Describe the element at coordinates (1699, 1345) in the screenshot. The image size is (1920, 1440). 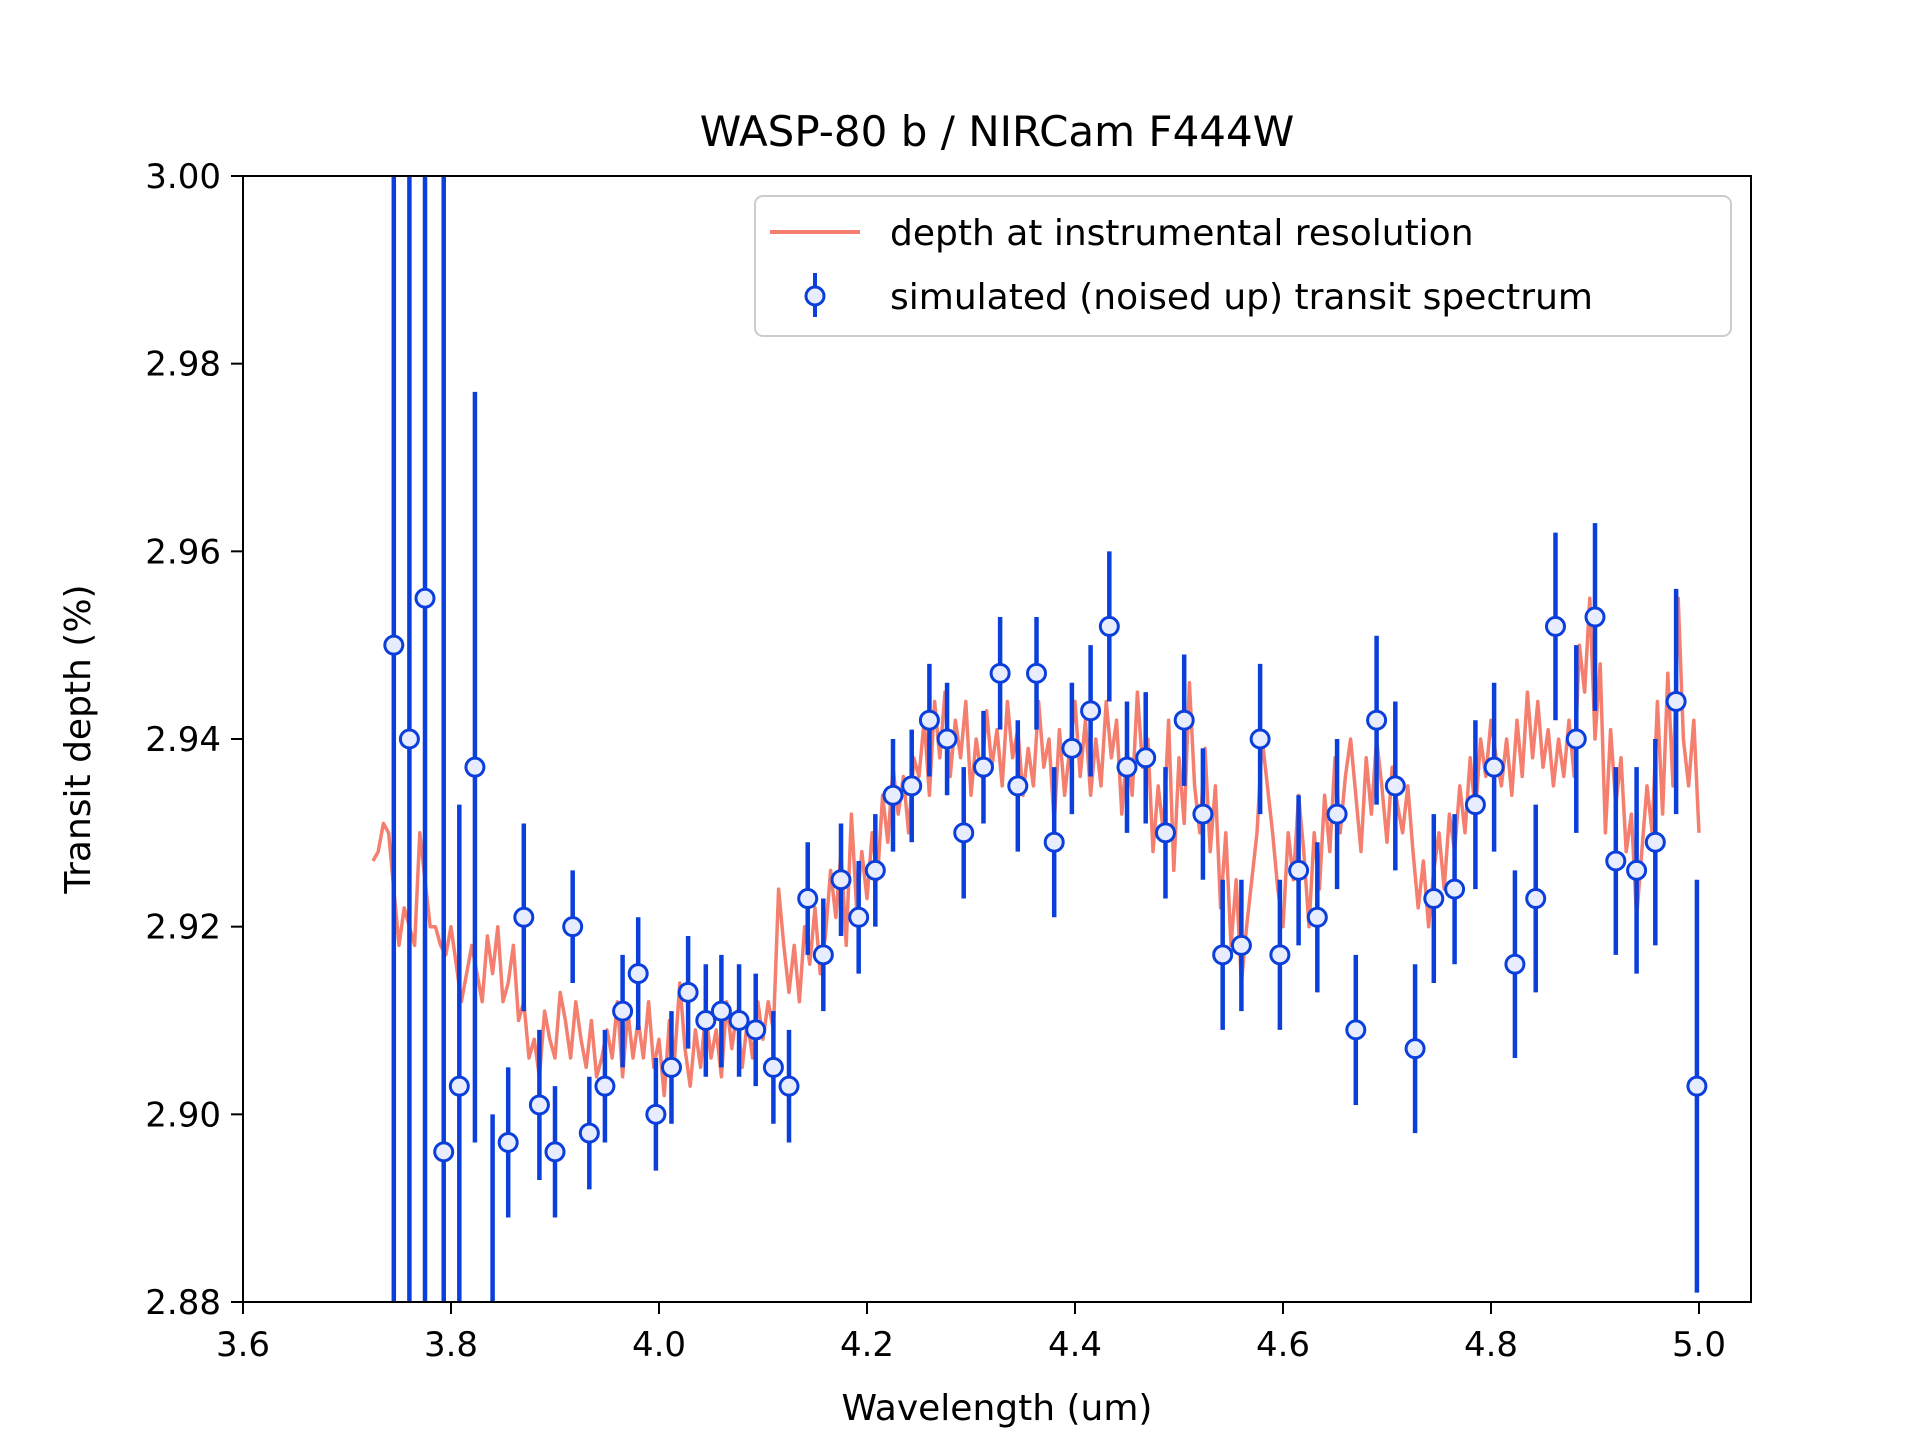
I see `x-tick-label: 5.0` at that location.